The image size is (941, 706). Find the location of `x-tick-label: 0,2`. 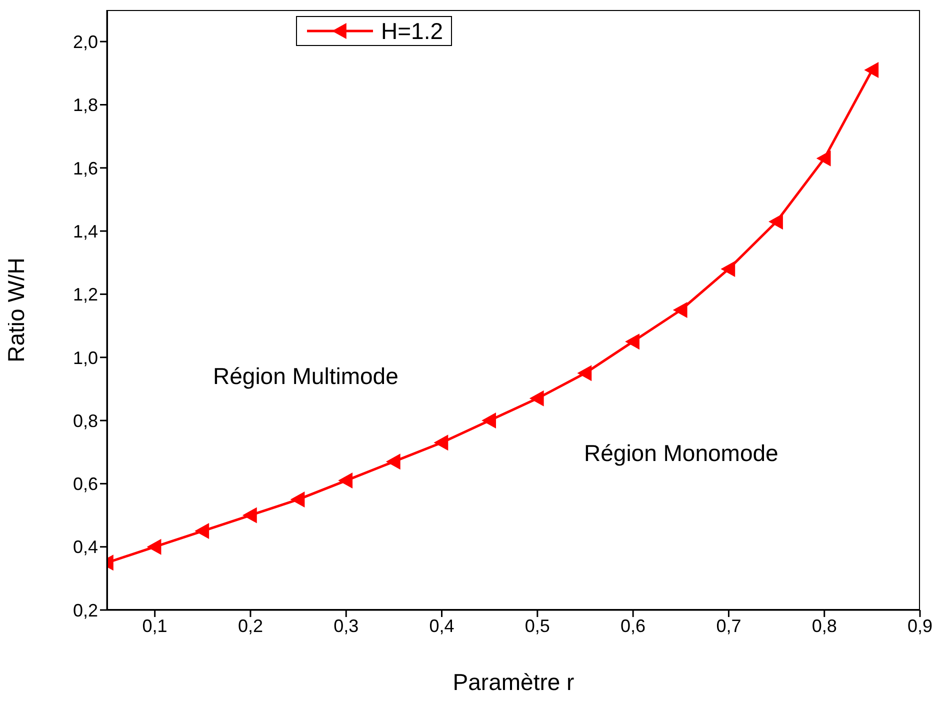

x-tick-label: 0,2 is located at coordinates (250, 626).